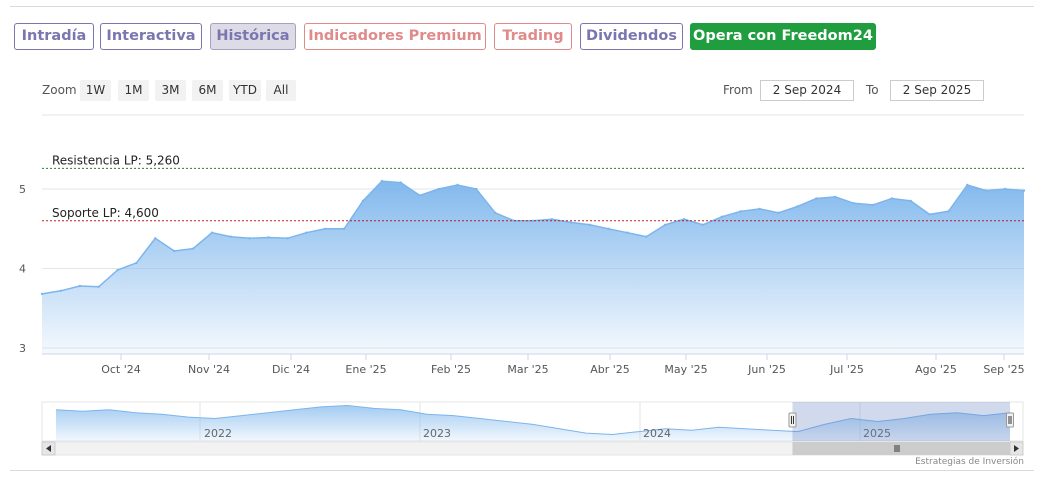 This screenshot has height=480, width=1041. Describe the element at coordinates (133, 90) in the screenshot. I see `zoom-button-1m: 1M` at that location.